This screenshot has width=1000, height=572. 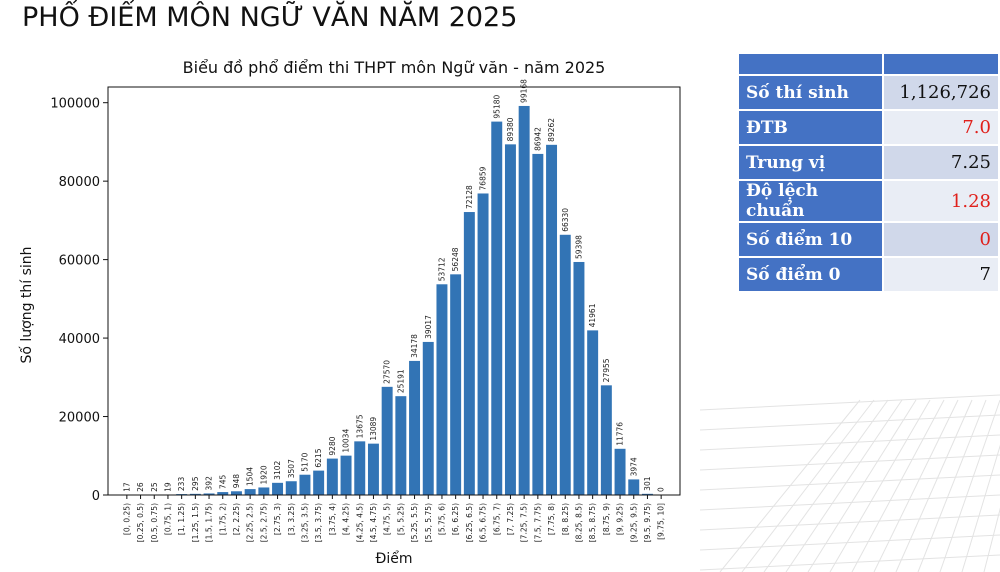 I want to click on x-tick-label: [1, 1.25), so click(x=181, y=519).